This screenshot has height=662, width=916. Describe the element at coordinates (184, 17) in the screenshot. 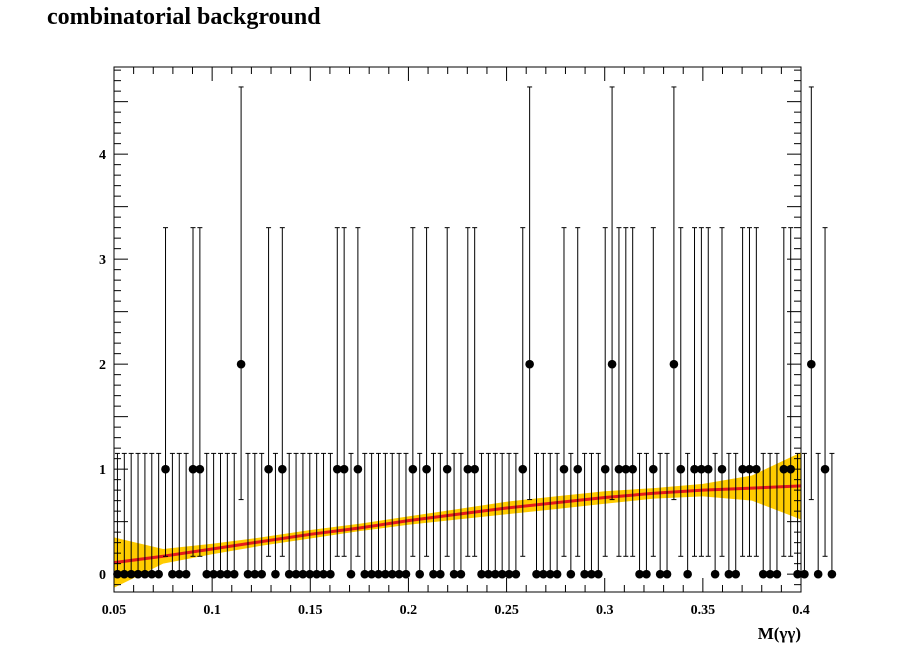

I see `chart-title: combinatorial background` at that location.